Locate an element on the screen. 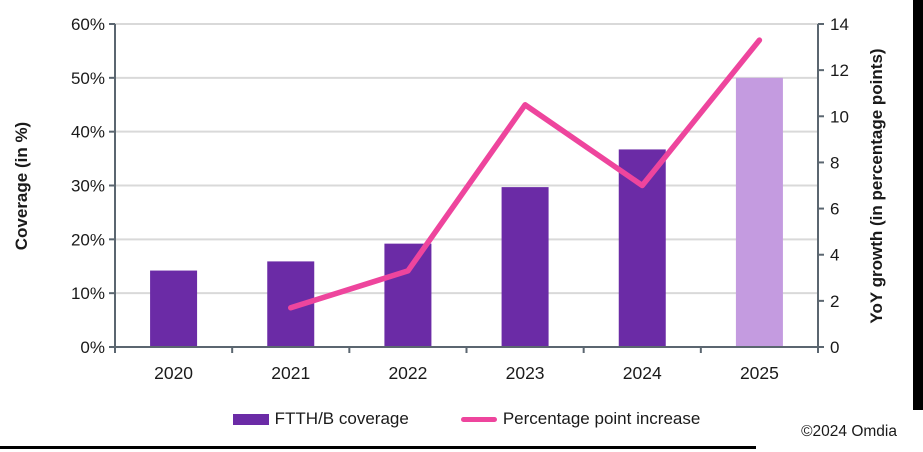 The height and width of the screenshot is (452, 923). left-tick-label: 20% is located at coordinates (88, 239).